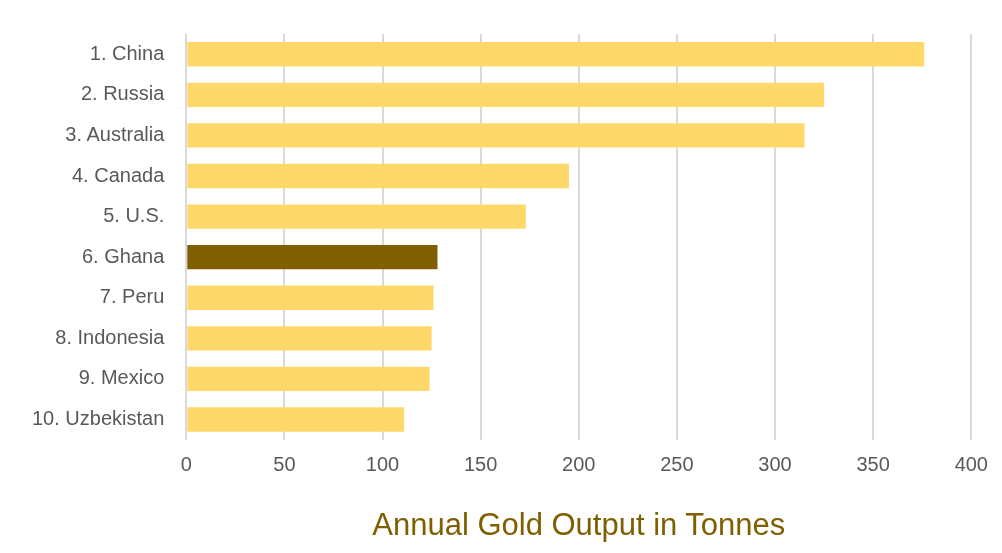 The image size is (1002, 553). Describe the element at coordinates (971, 464) in the screenshot. I see `x-tick-label: 400` at that location.